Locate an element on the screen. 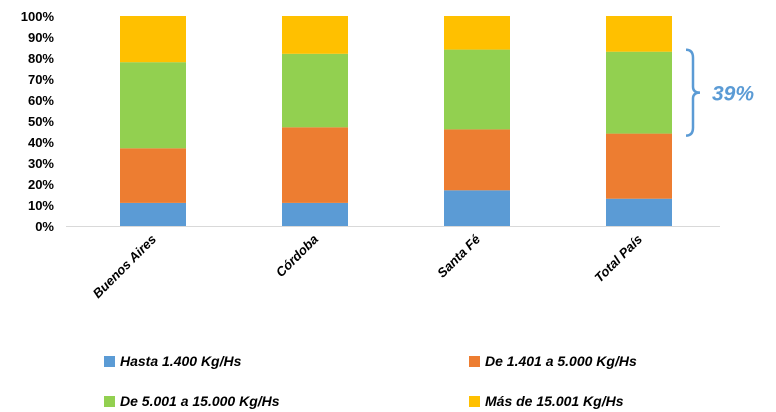 This screenshot has width=776, height=412. x-tick-label: Córdoba is located at coordinates (297, 256).